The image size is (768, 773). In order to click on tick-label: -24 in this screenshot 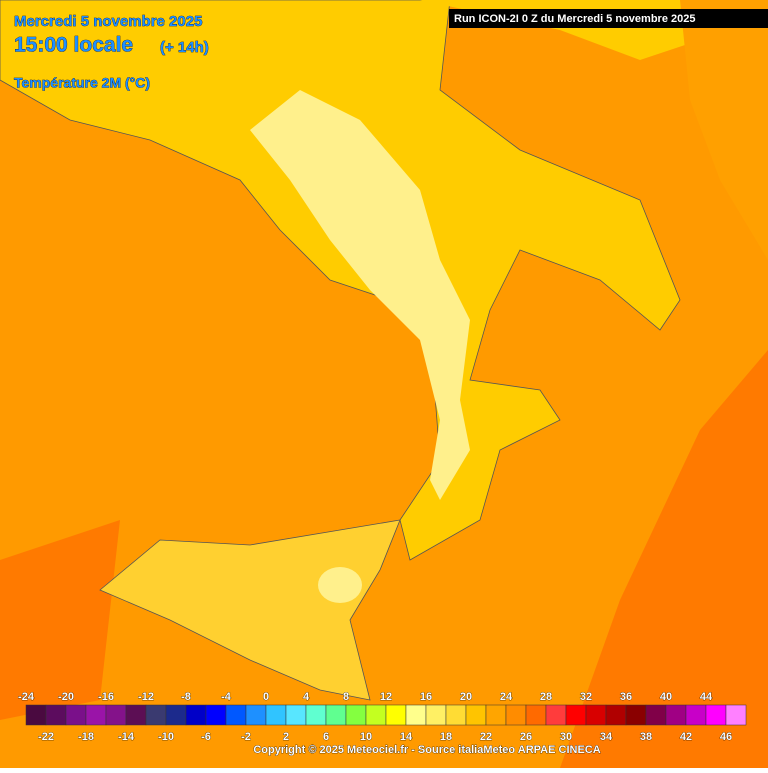, I will do `click(26, 697)`.